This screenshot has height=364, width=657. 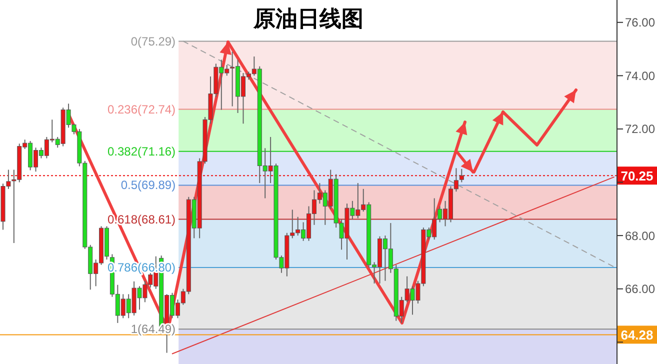 I want to click on y-tick-label: 74.00, so click(x=640, y=75).